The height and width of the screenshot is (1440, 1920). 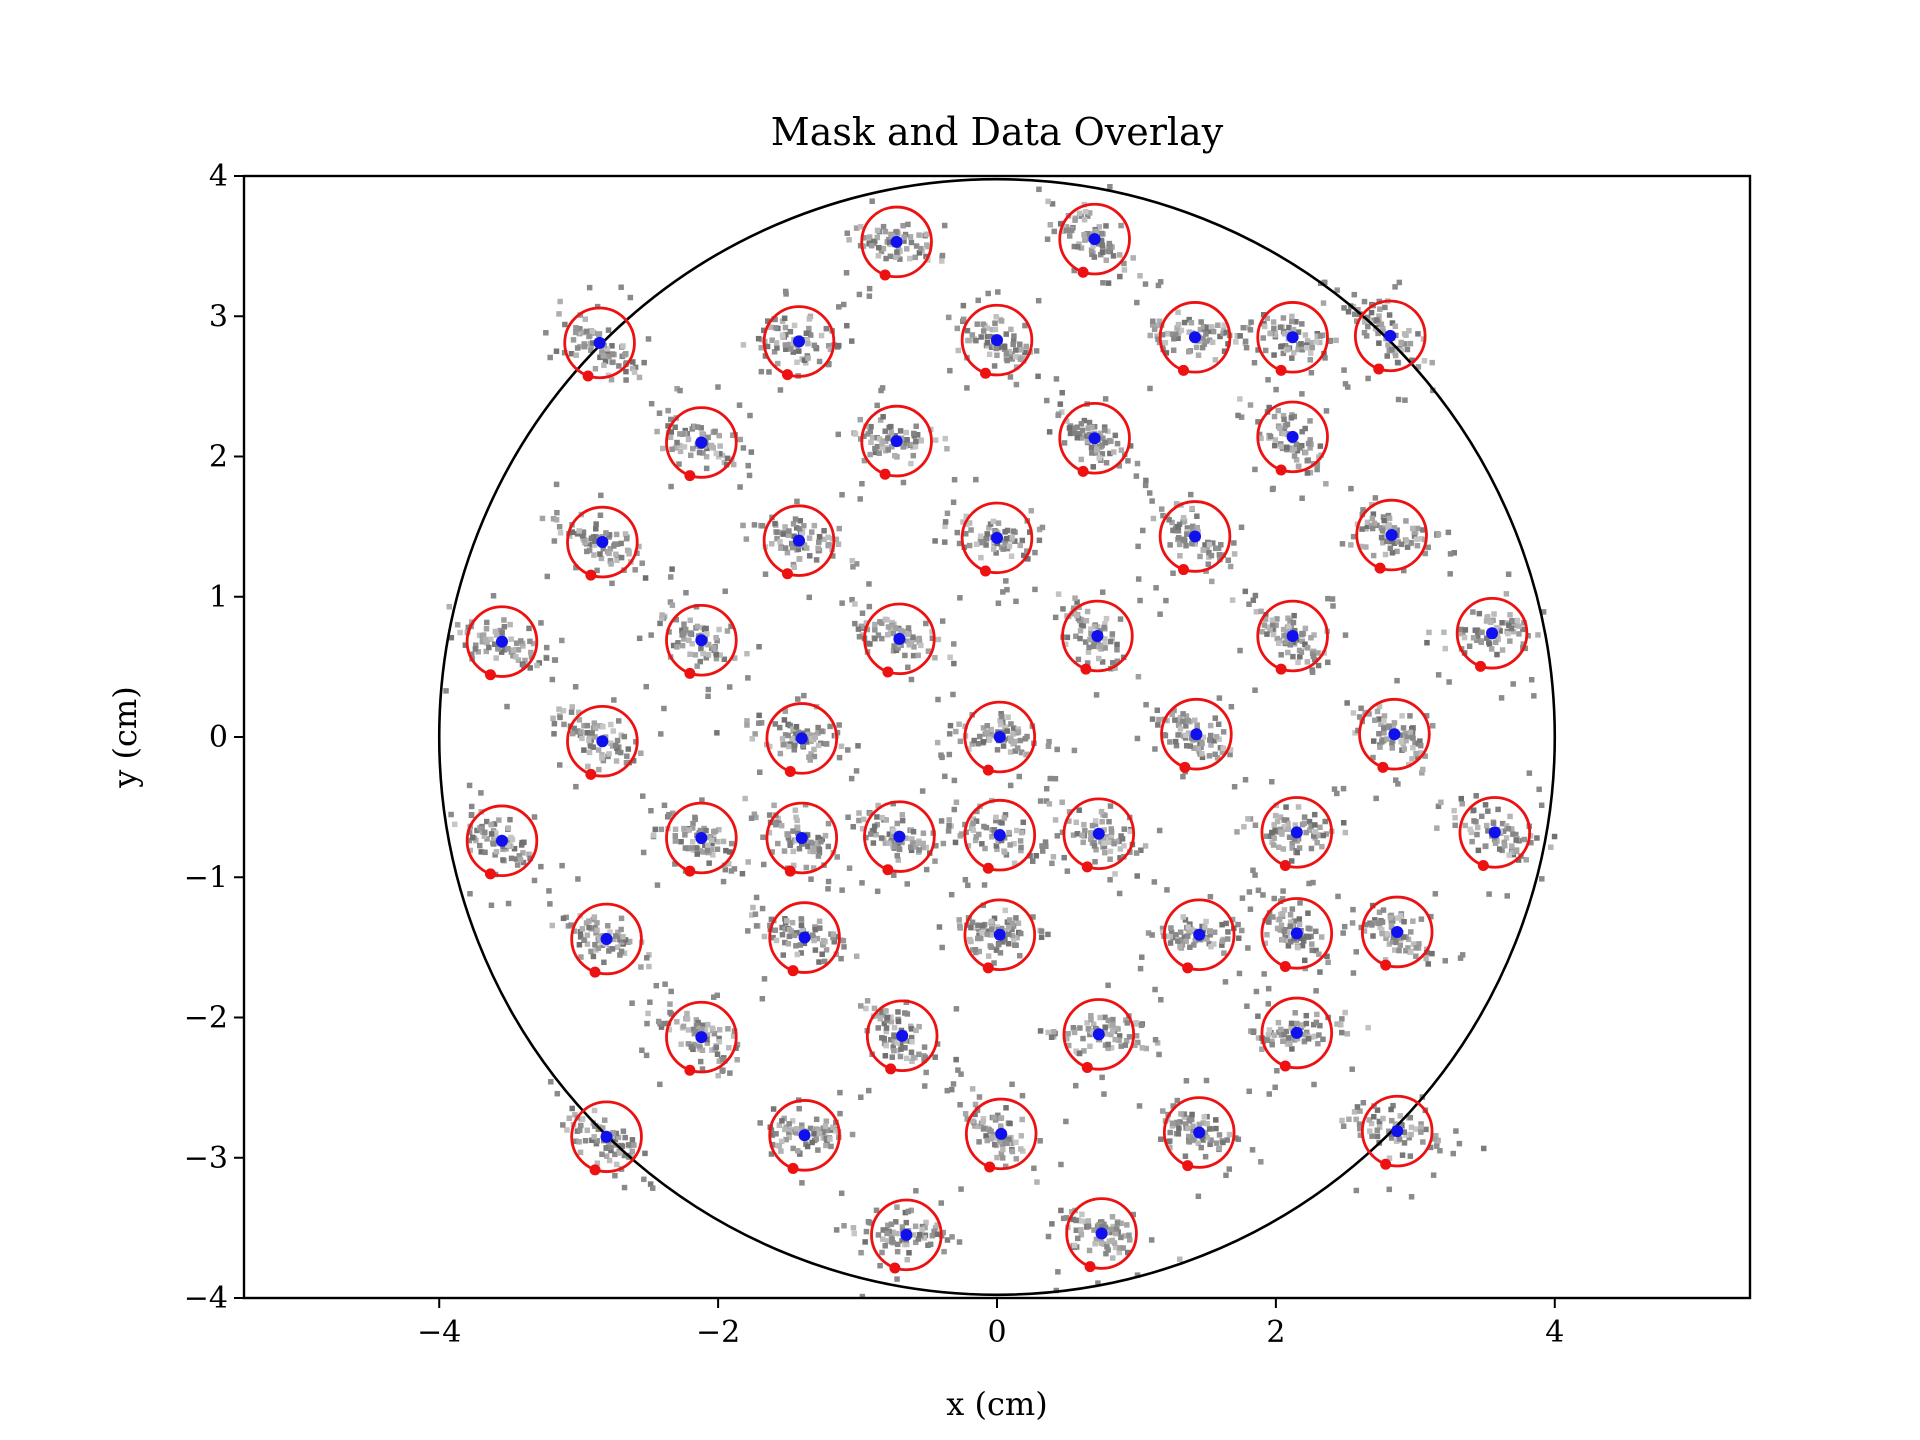 What do you see at coordinates (1087, 867) in the screenshot?
I see `red-marker` at bounding box center [1087, 867].